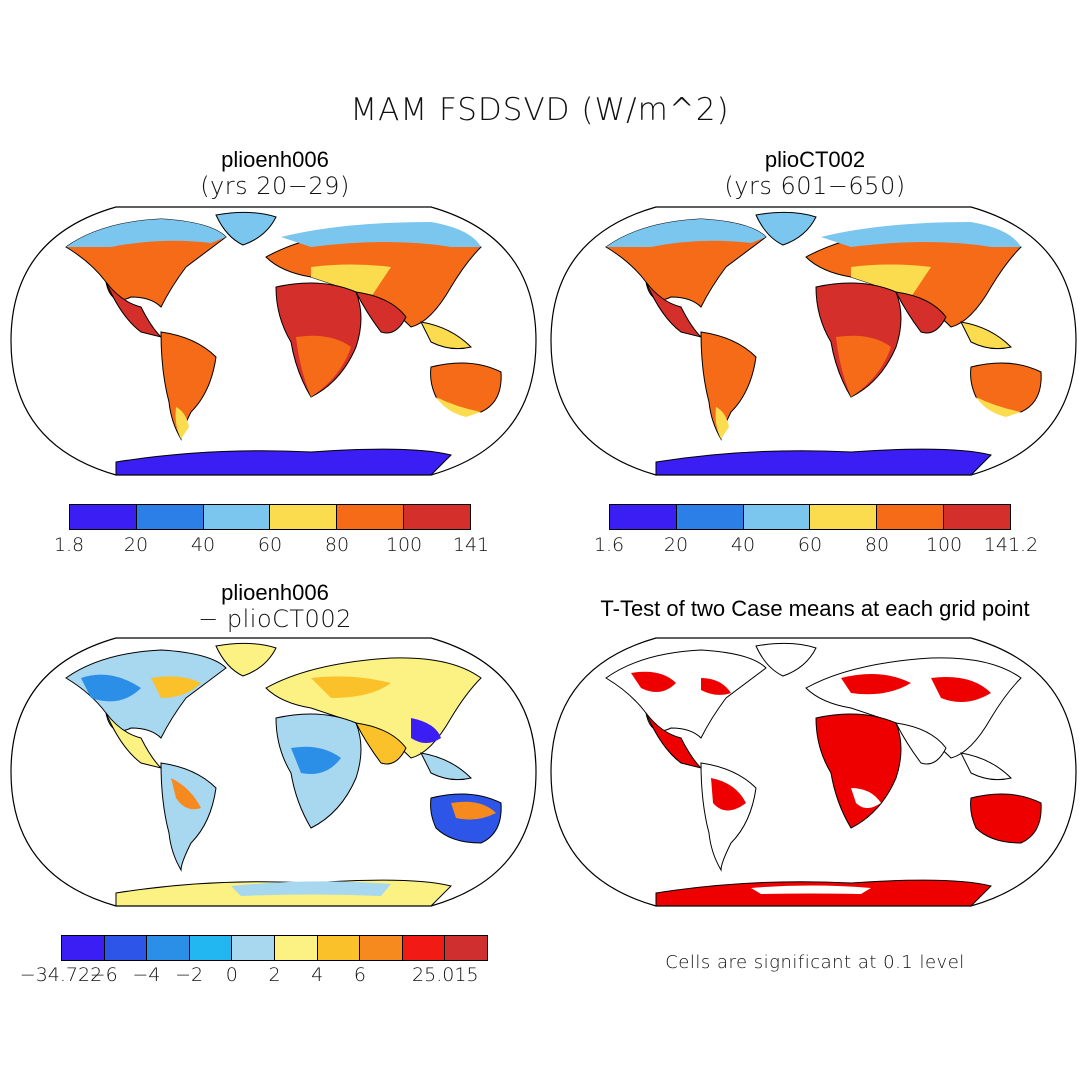  I want to click on colorbar-panel-3-labels: −34.722 −6 −4 −2 0 2 4 6 25.015, so click(254, 976).